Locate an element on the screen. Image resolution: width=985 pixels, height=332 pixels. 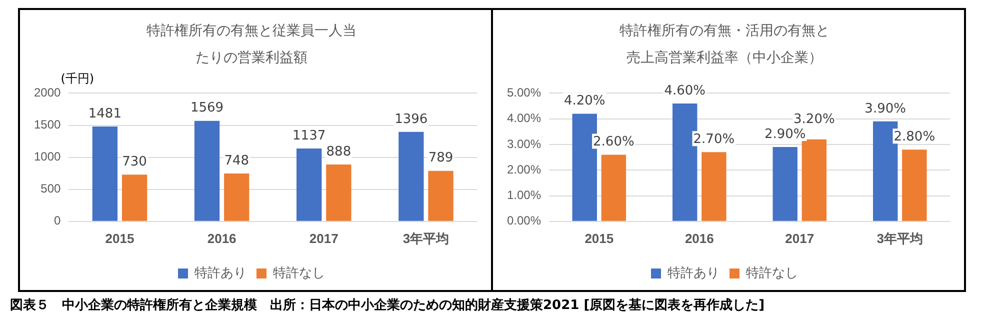
data-label: 4.20% is located at coordinates (585, 101).